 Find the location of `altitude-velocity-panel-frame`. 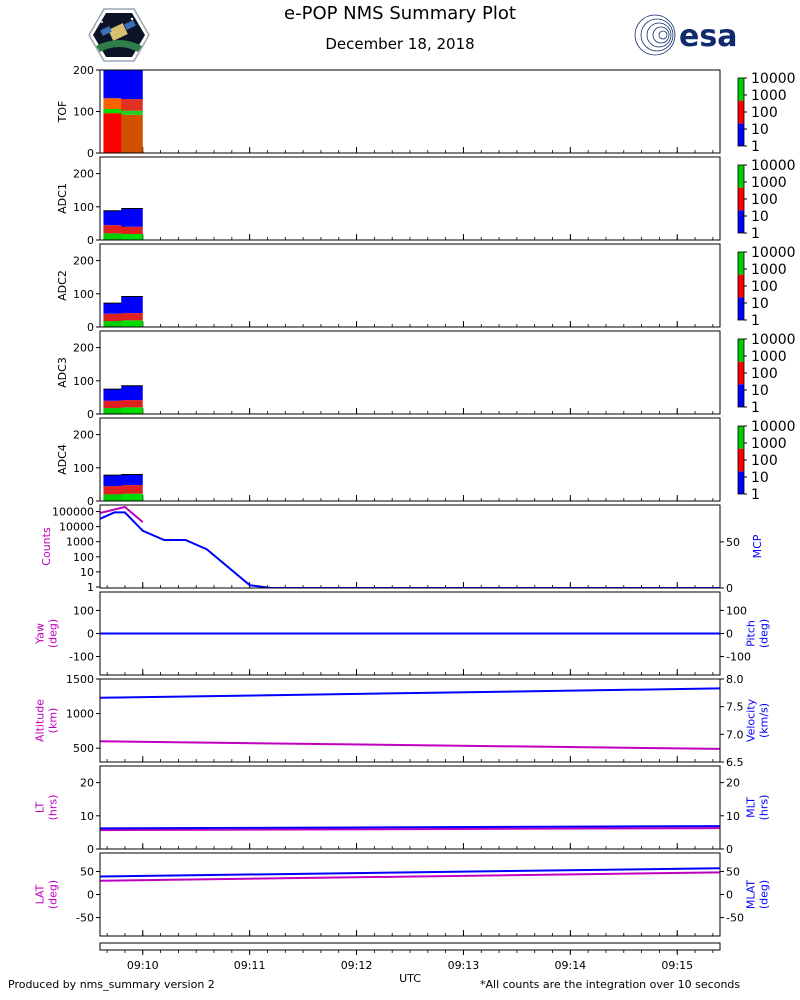

altitude-velocity-panel-frame is located at coordinates (410, 720).